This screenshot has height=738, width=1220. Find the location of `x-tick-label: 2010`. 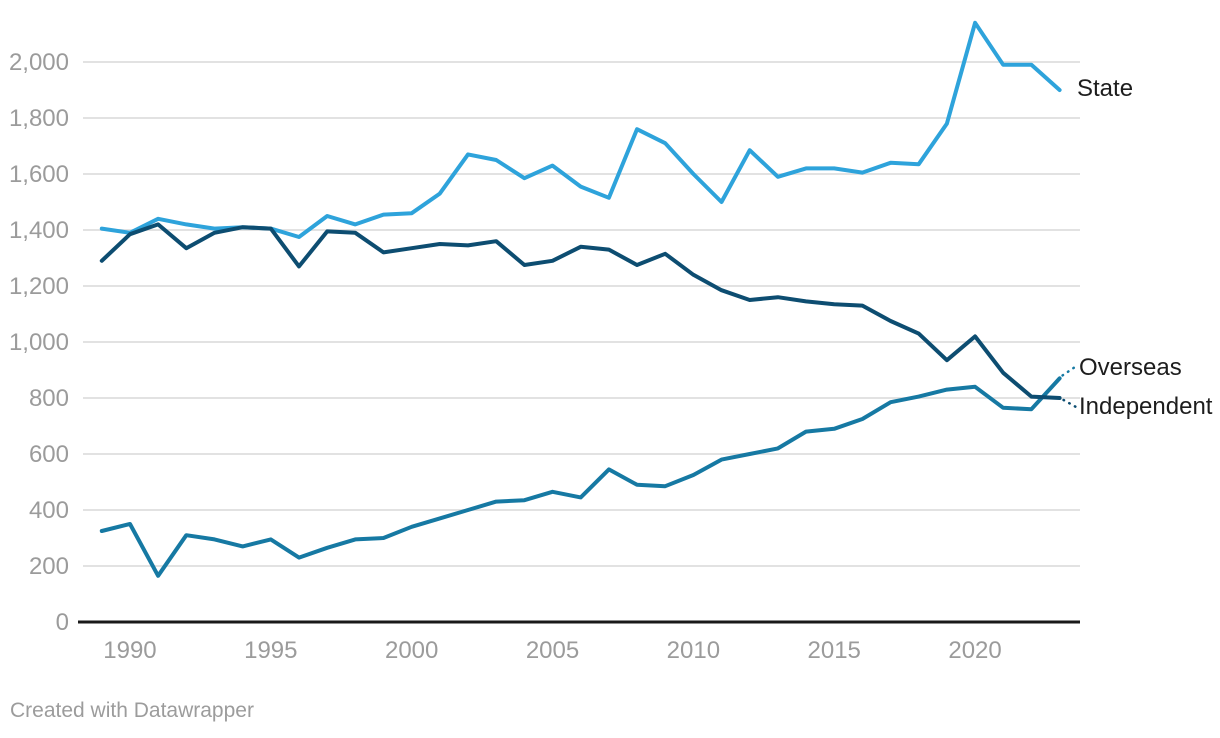

x-tick-label: 2010 is located at coordinates (693, 650).